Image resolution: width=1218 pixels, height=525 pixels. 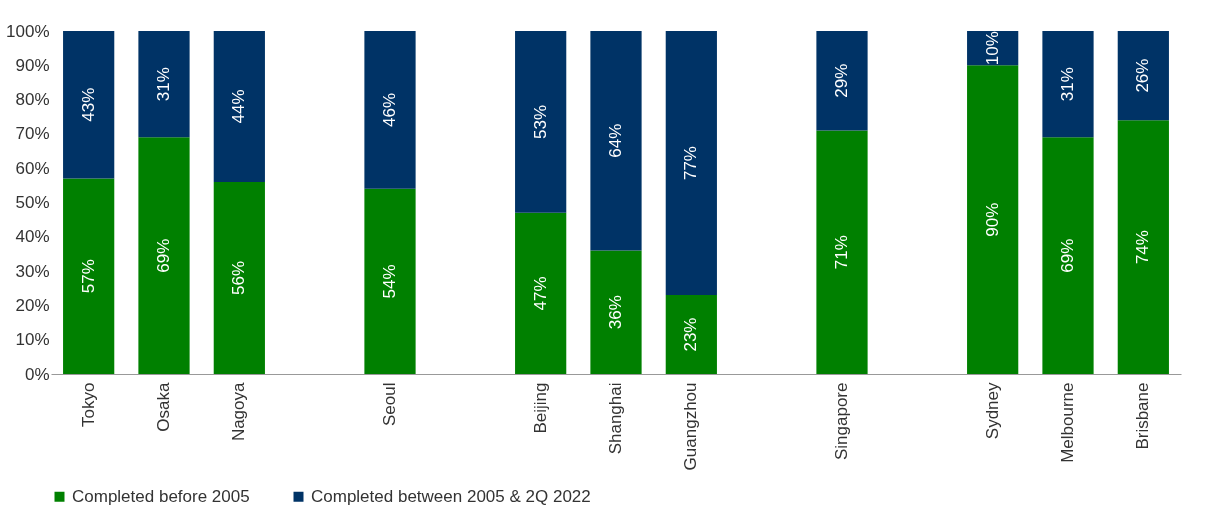 I want to click on x-tick-label: Seoul, so click(x=389, y=404).